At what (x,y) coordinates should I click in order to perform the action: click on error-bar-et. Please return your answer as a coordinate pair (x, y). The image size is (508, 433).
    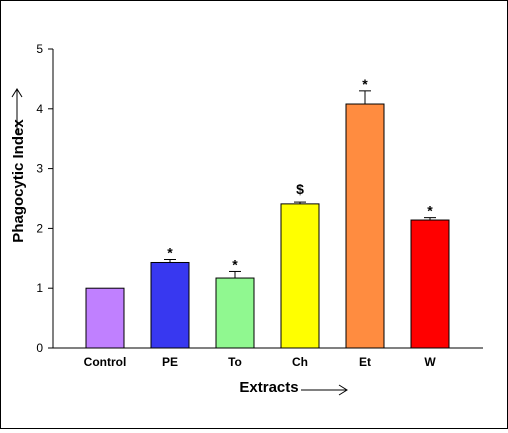
    Looking at the image, I should click on (365, 97).